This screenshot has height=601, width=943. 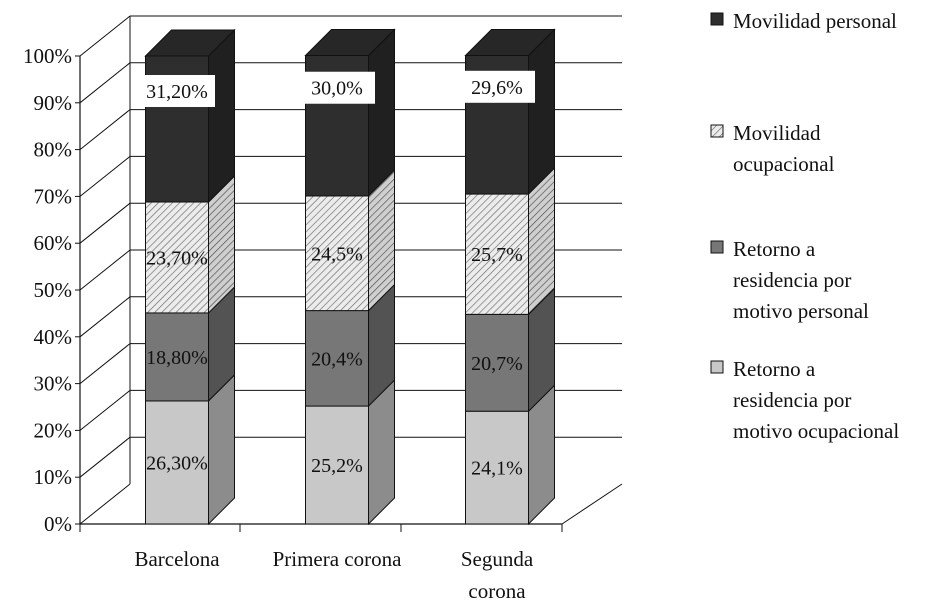 What do you see at coordinates (53, 430) in the screenshot?
I see `y-tick-label: 20%` at bounding box center [53, 430].